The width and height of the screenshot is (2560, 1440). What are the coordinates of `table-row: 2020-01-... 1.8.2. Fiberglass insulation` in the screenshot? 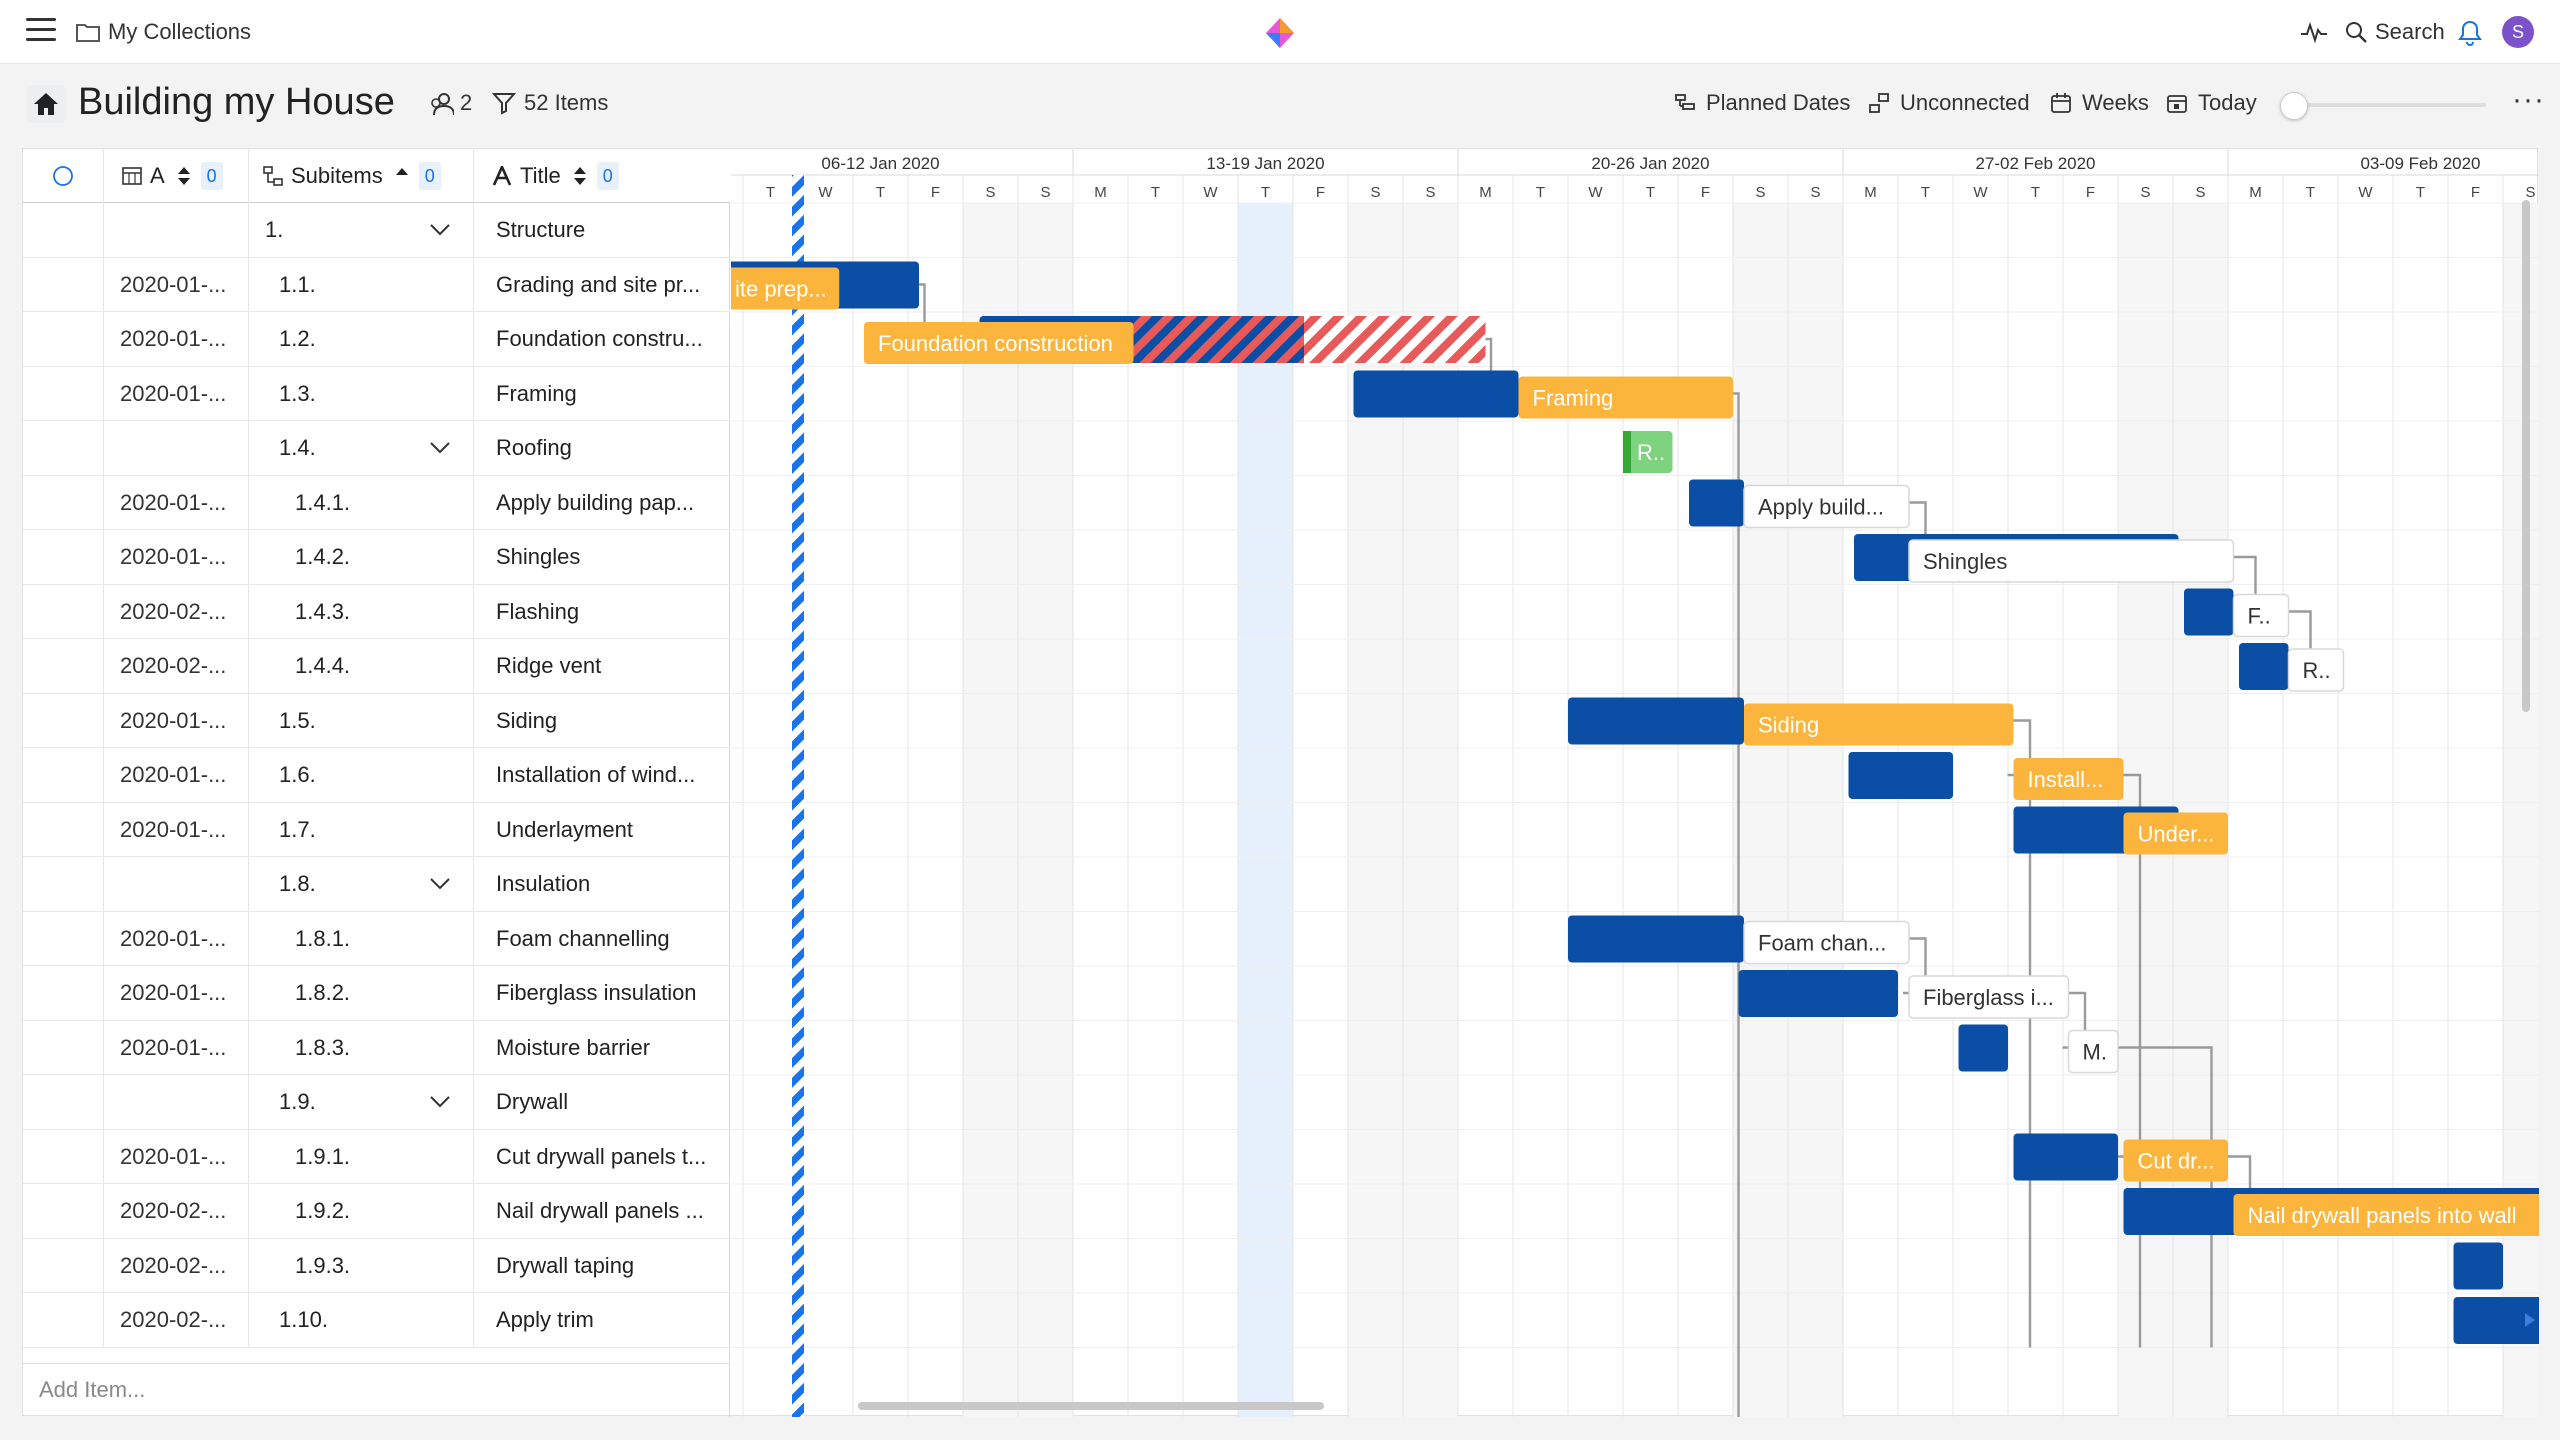 It's located at (376, 993).